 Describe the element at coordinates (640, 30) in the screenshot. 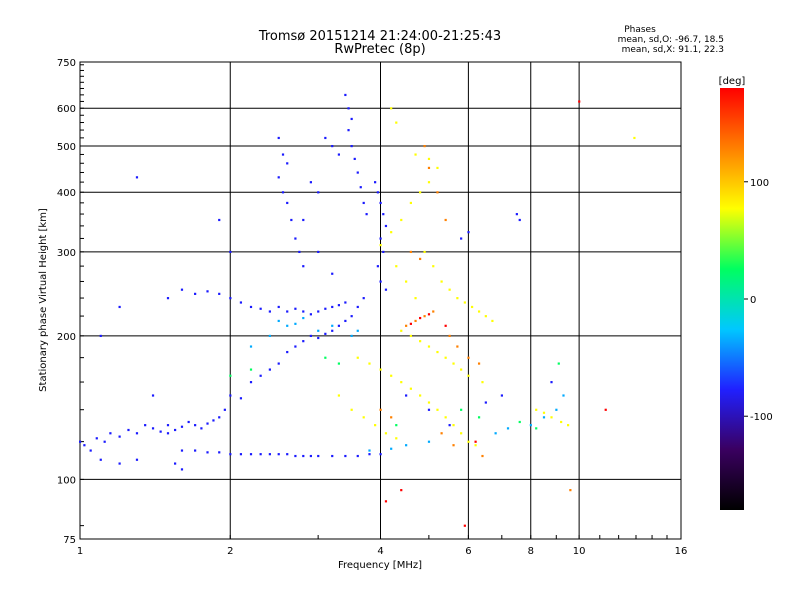

I see `stats-heading: Phases` at that location.